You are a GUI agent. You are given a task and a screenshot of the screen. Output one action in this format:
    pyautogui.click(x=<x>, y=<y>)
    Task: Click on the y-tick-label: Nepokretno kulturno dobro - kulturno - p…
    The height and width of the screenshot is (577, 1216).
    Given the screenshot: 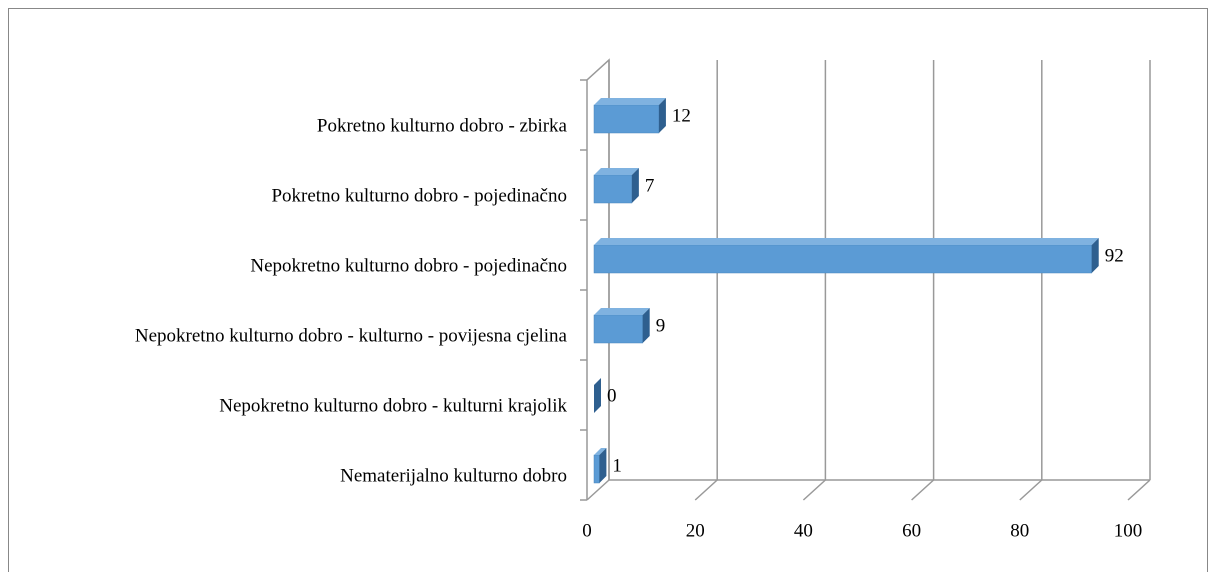 What is the action you would take?
    pyautogui.click(x=351, y=335)
    